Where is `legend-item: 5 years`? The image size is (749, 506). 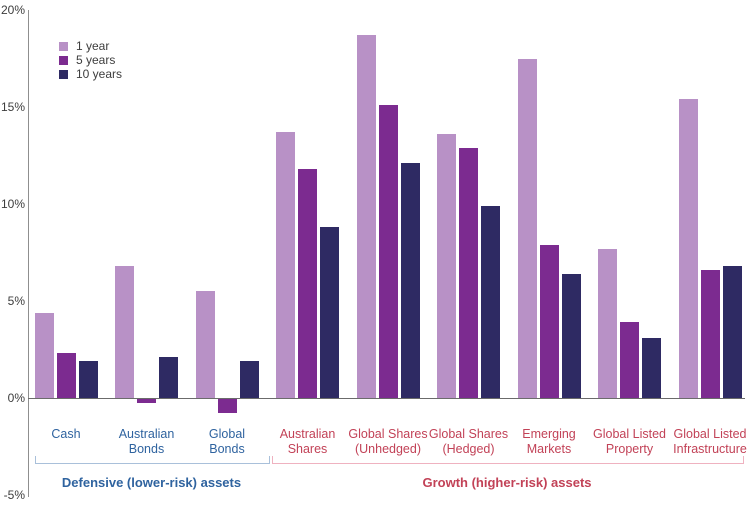 legend-item: 5 years is located at coordinates (90, 60).